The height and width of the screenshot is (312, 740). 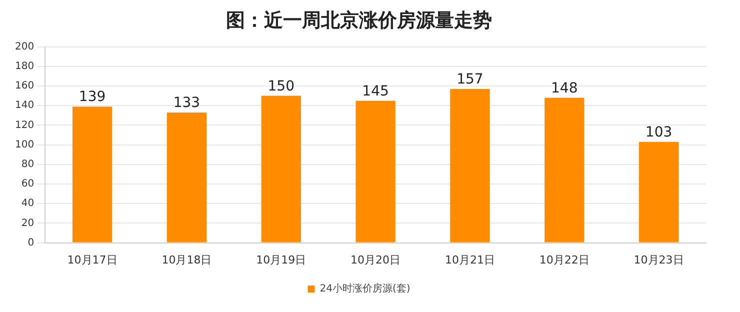 I want to click on x-tick-label: 10月18日, so click(x=187, y=259).